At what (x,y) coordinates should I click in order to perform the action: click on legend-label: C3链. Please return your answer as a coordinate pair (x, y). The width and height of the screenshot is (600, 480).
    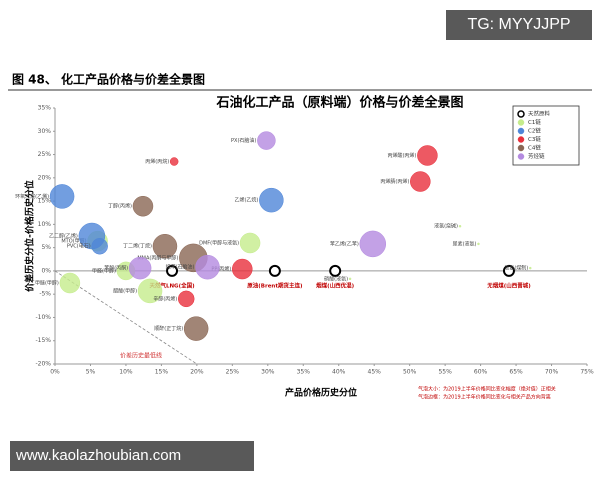
    Looking at the image, I should click on (534, 139).